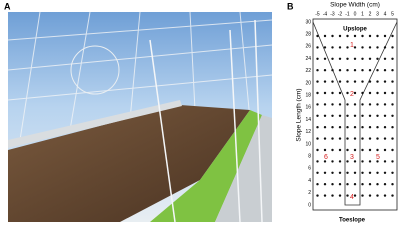 This screenshot has width=400, height=240. I want to click on y-tick-label: 4, so click(309, 181).